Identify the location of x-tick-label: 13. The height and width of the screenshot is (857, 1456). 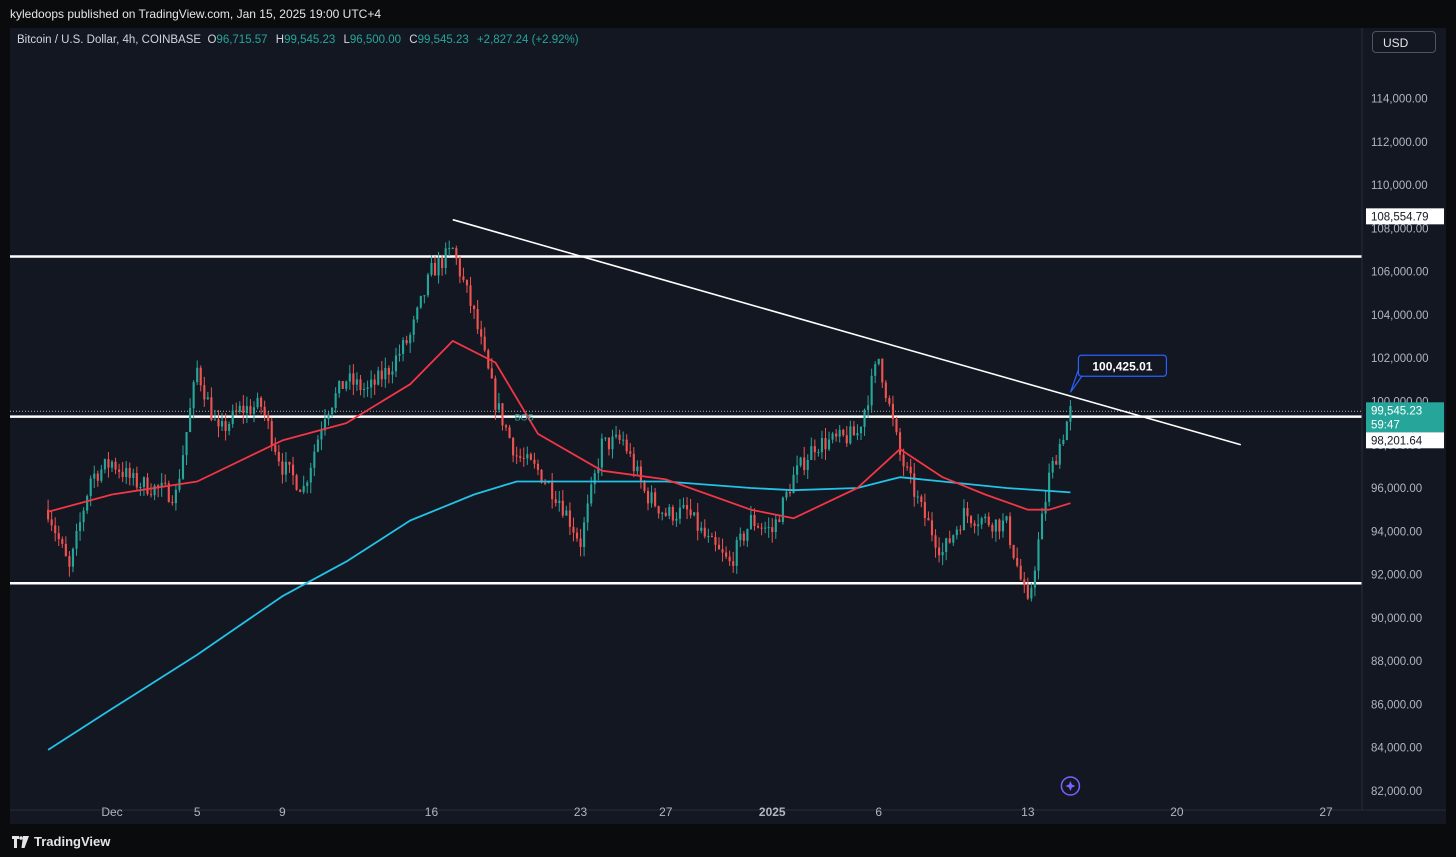
(1028, 812).